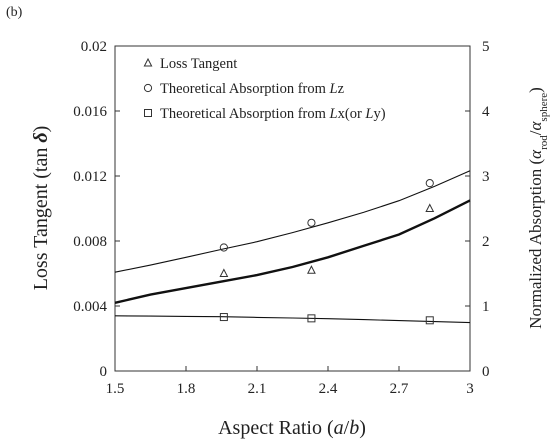 Image resolution: width=550 pixels, height=443 pixels. Describe the element at coordinates (14, 12) in the screenshot. I see `panel-label: (b)` at that location.